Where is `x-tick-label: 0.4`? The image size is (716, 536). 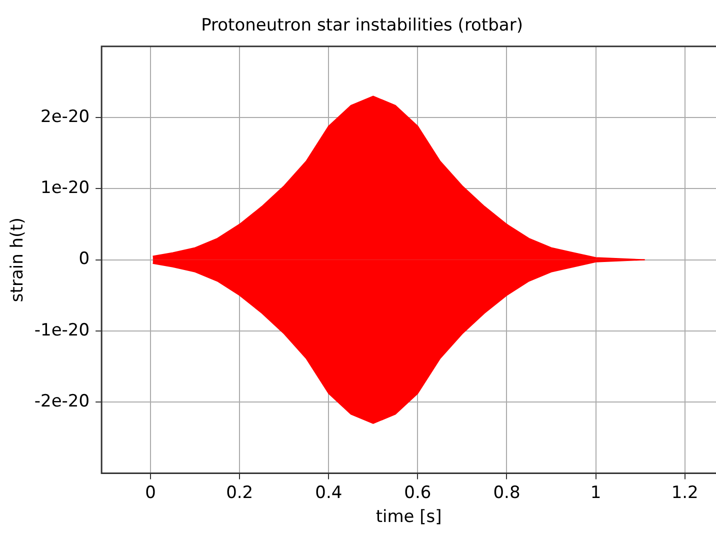 x-tick-label: 0.4 is located at coordinates (328, 492).